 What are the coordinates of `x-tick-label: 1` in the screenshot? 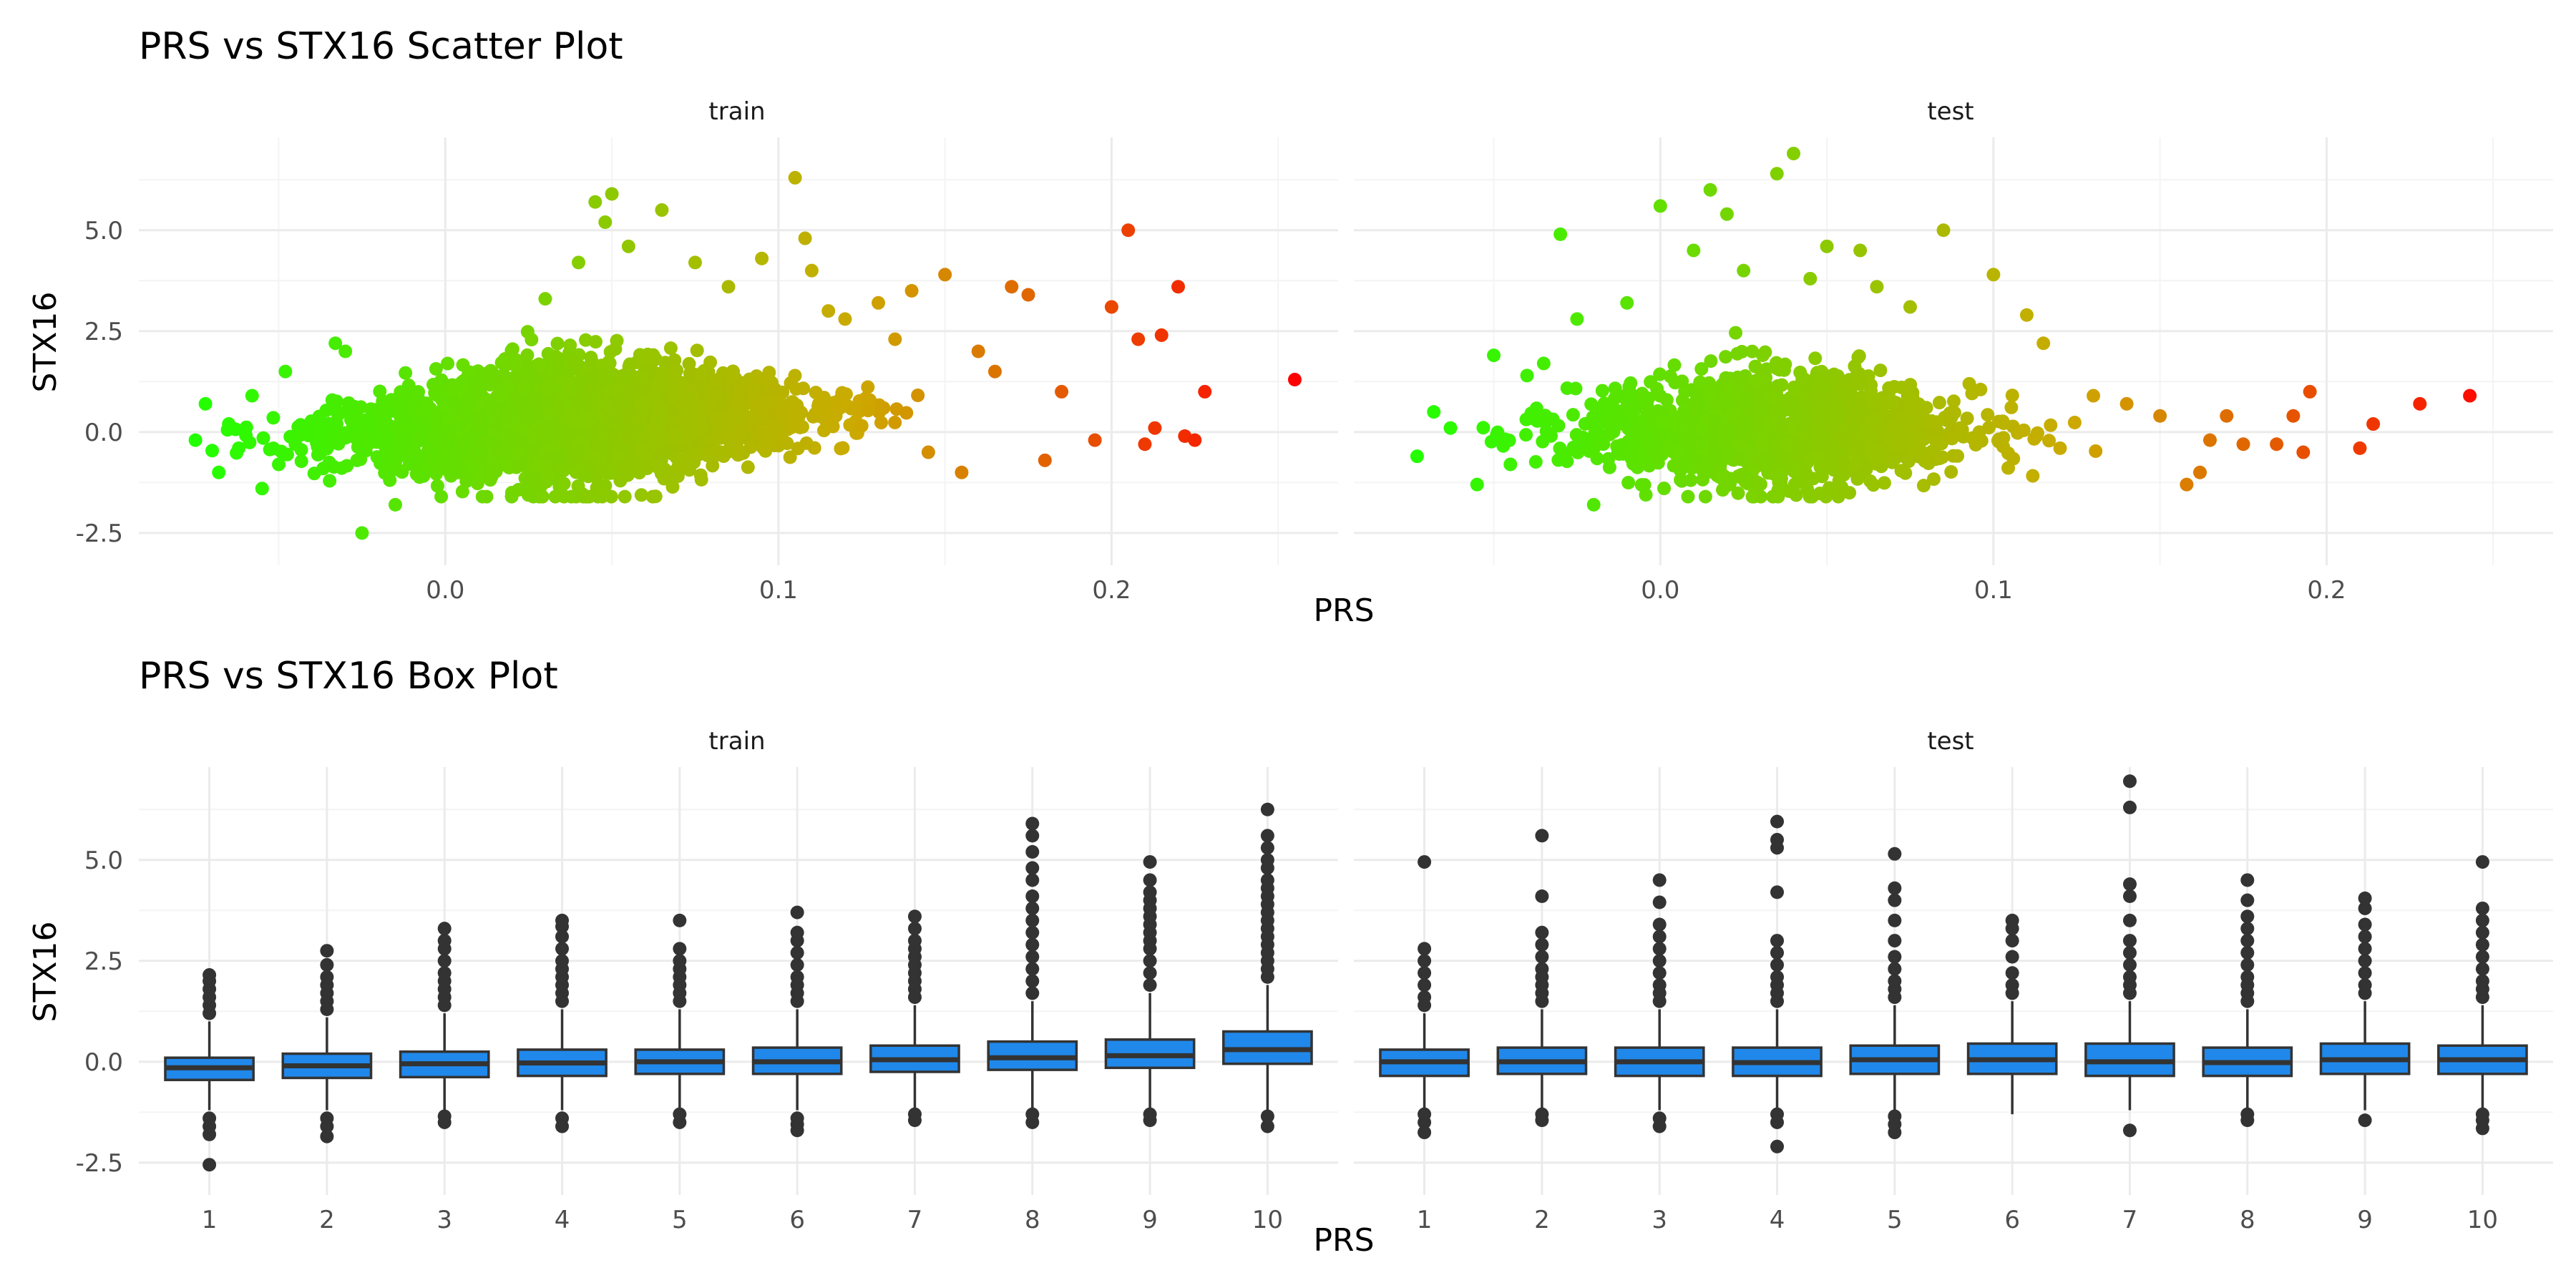 It's located at (210, 1220).